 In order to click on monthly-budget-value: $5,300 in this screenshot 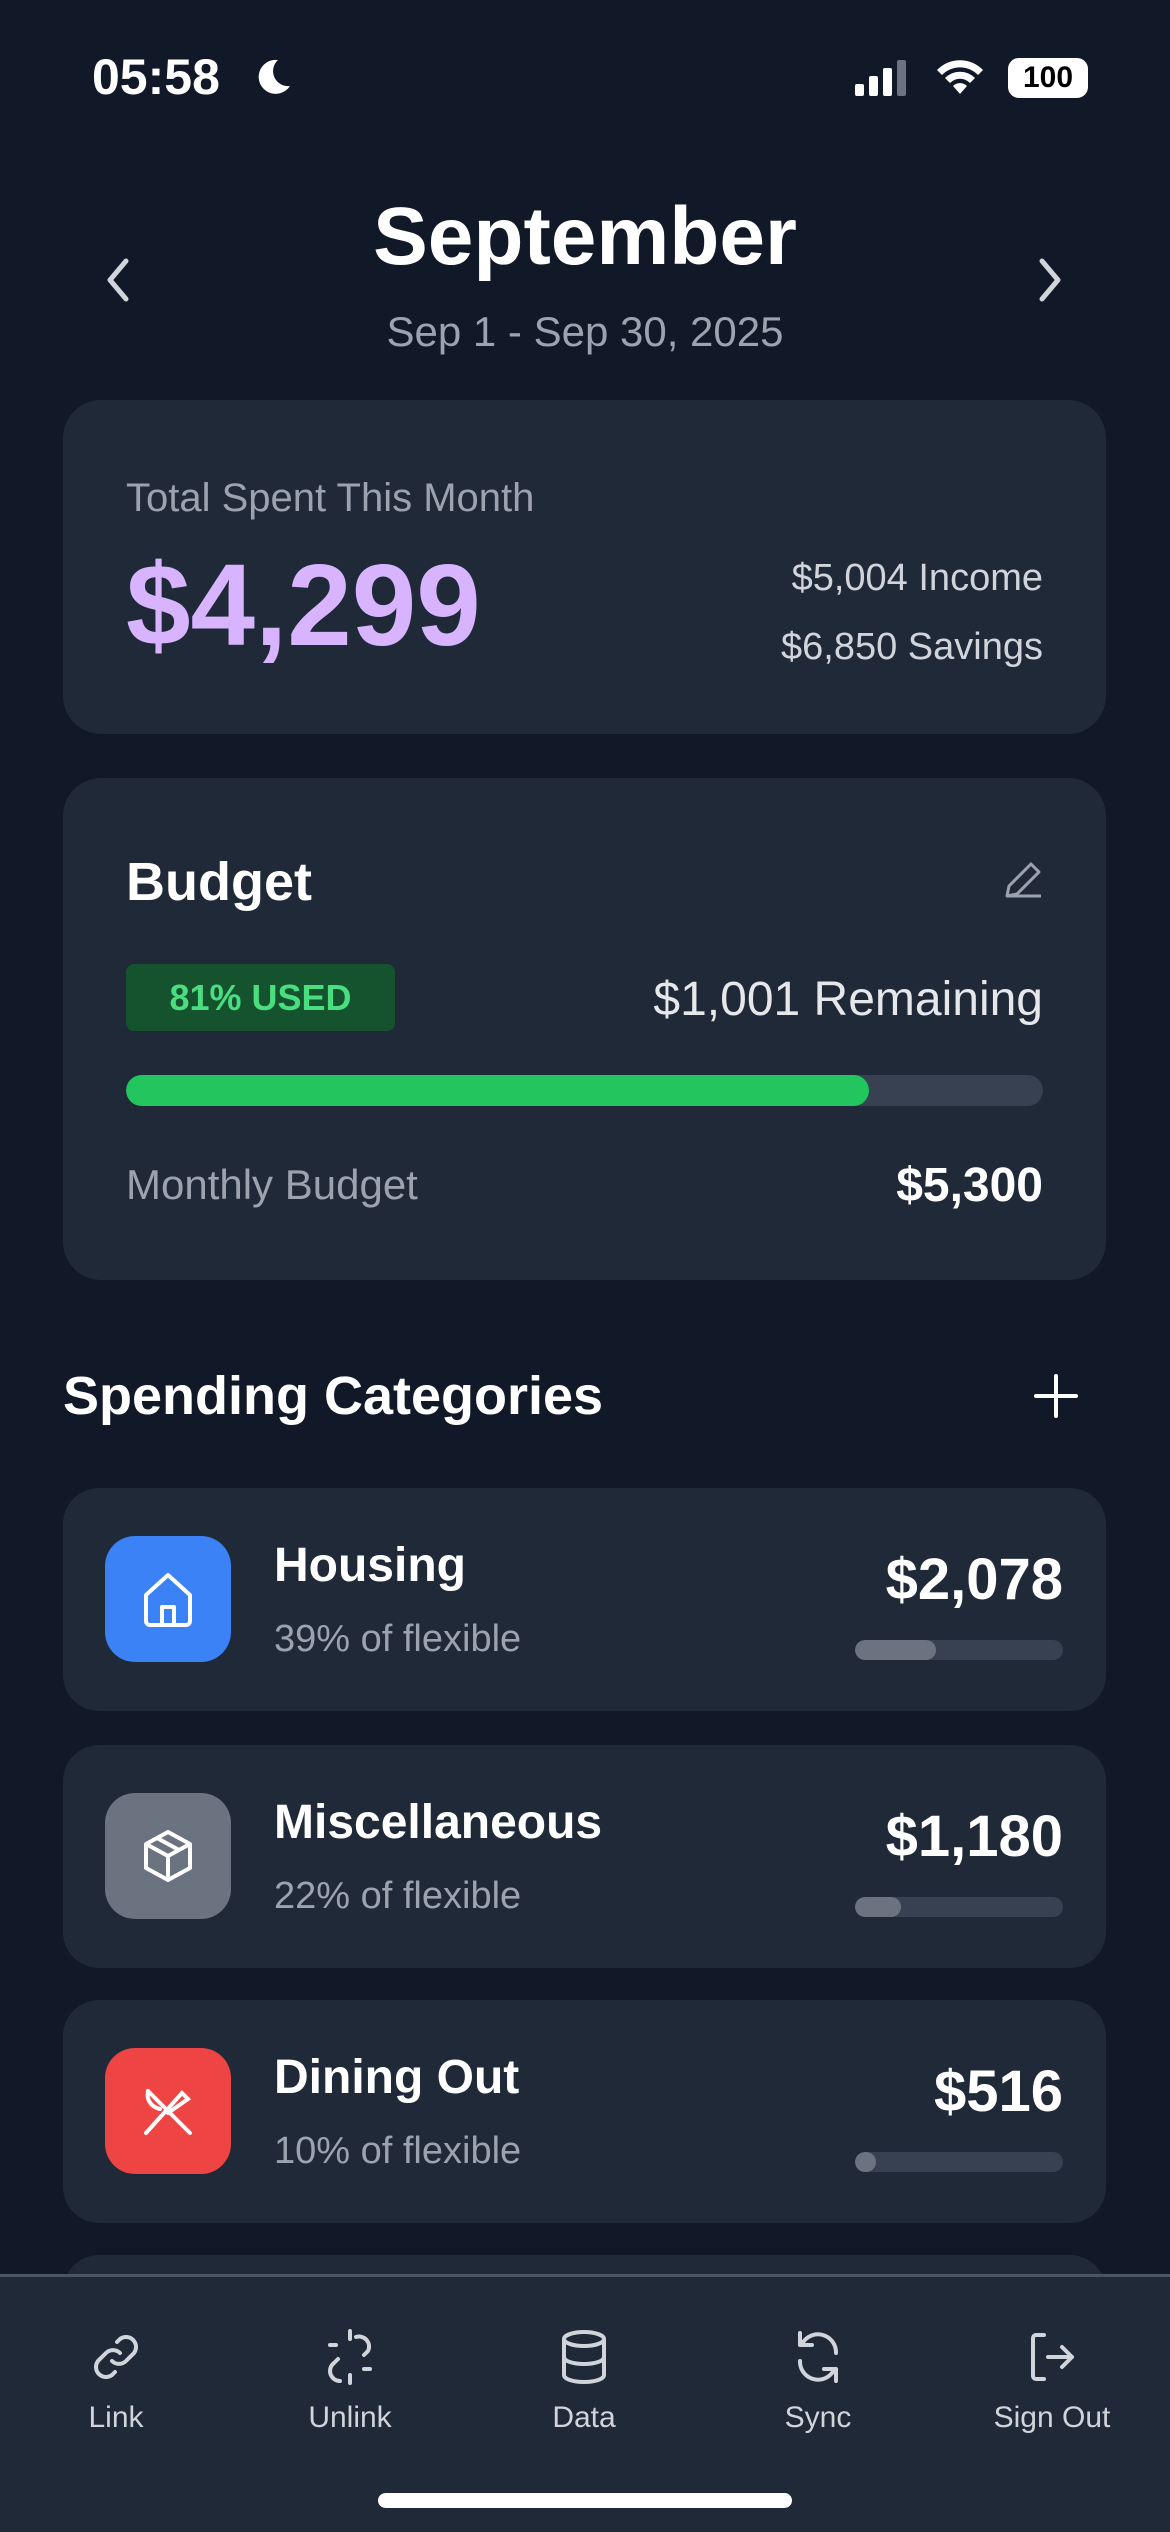, I will do `click(969, 1185)`.